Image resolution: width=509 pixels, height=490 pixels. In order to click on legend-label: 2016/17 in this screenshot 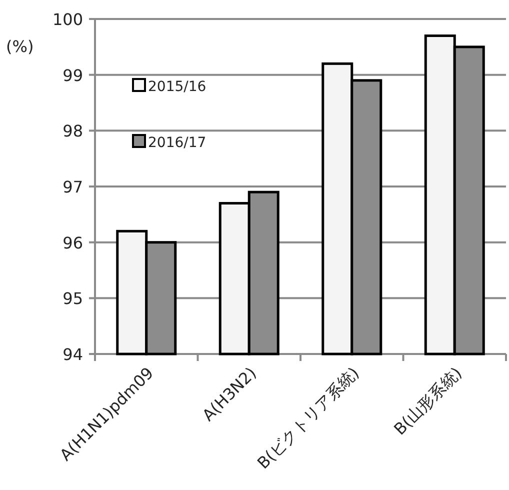, I will do `click(177, 143)`.